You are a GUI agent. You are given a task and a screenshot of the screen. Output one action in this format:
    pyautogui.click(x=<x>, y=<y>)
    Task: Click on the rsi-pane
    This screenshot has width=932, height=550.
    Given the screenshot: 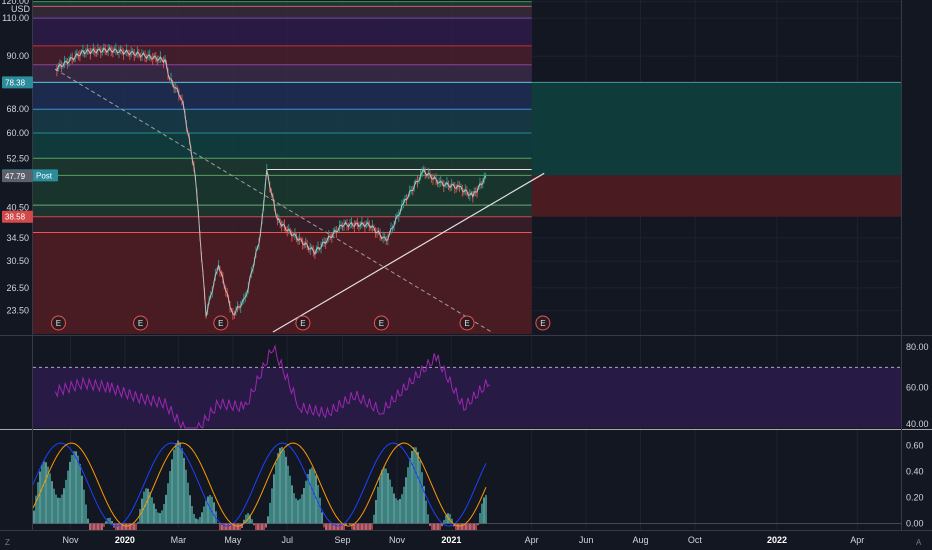 What is the action you would take?
    pyautogui.click(x=467, y=387)
    